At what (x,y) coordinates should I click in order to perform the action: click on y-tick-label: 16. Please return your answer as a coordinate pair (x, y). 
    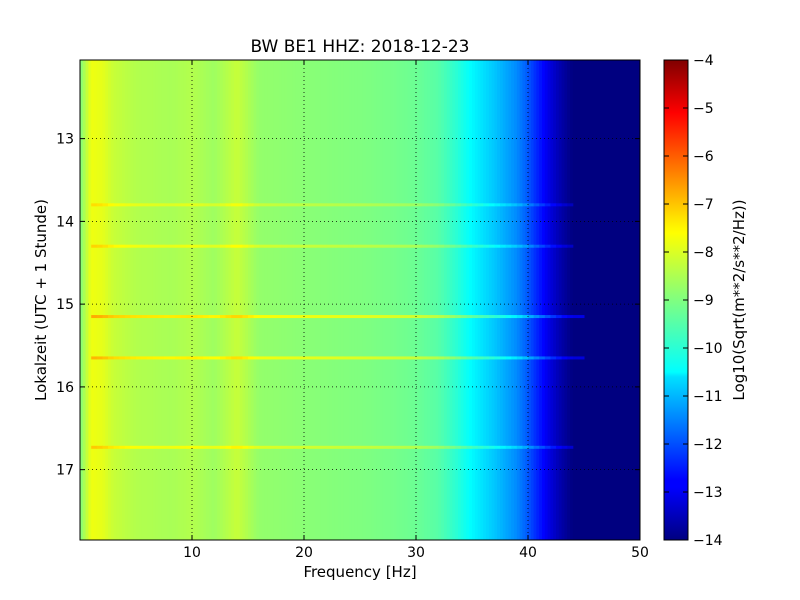
    Looking at the image, I should click on (65, 388).